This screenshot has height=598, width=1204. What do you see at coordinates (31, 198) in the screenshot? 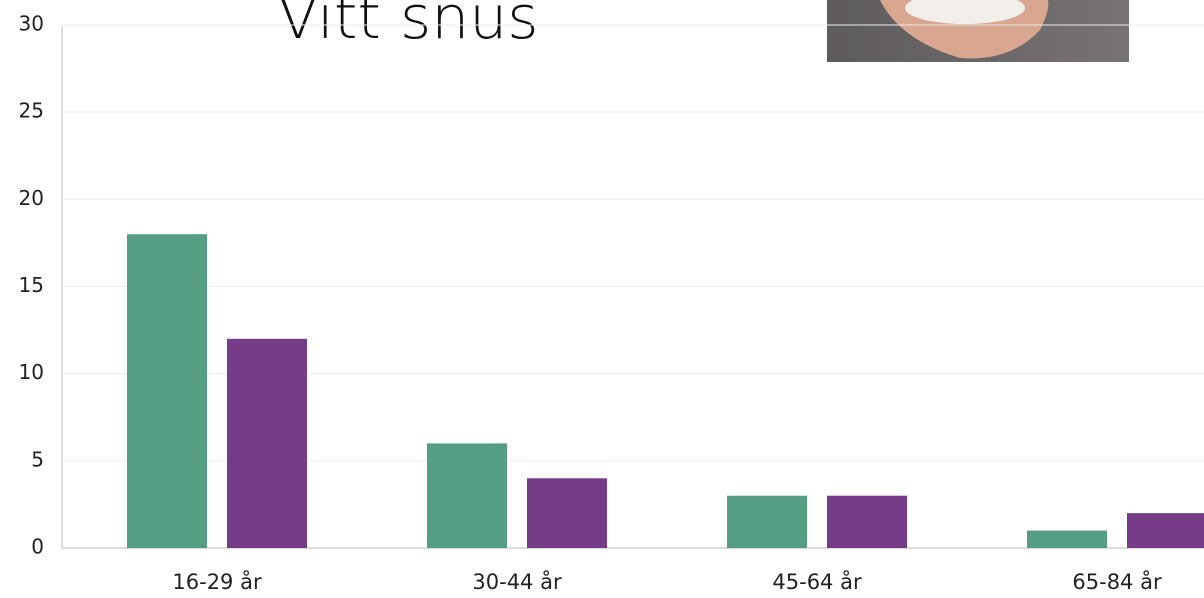
I see `y-tick-label: 20` at bounding box center [31, 198].